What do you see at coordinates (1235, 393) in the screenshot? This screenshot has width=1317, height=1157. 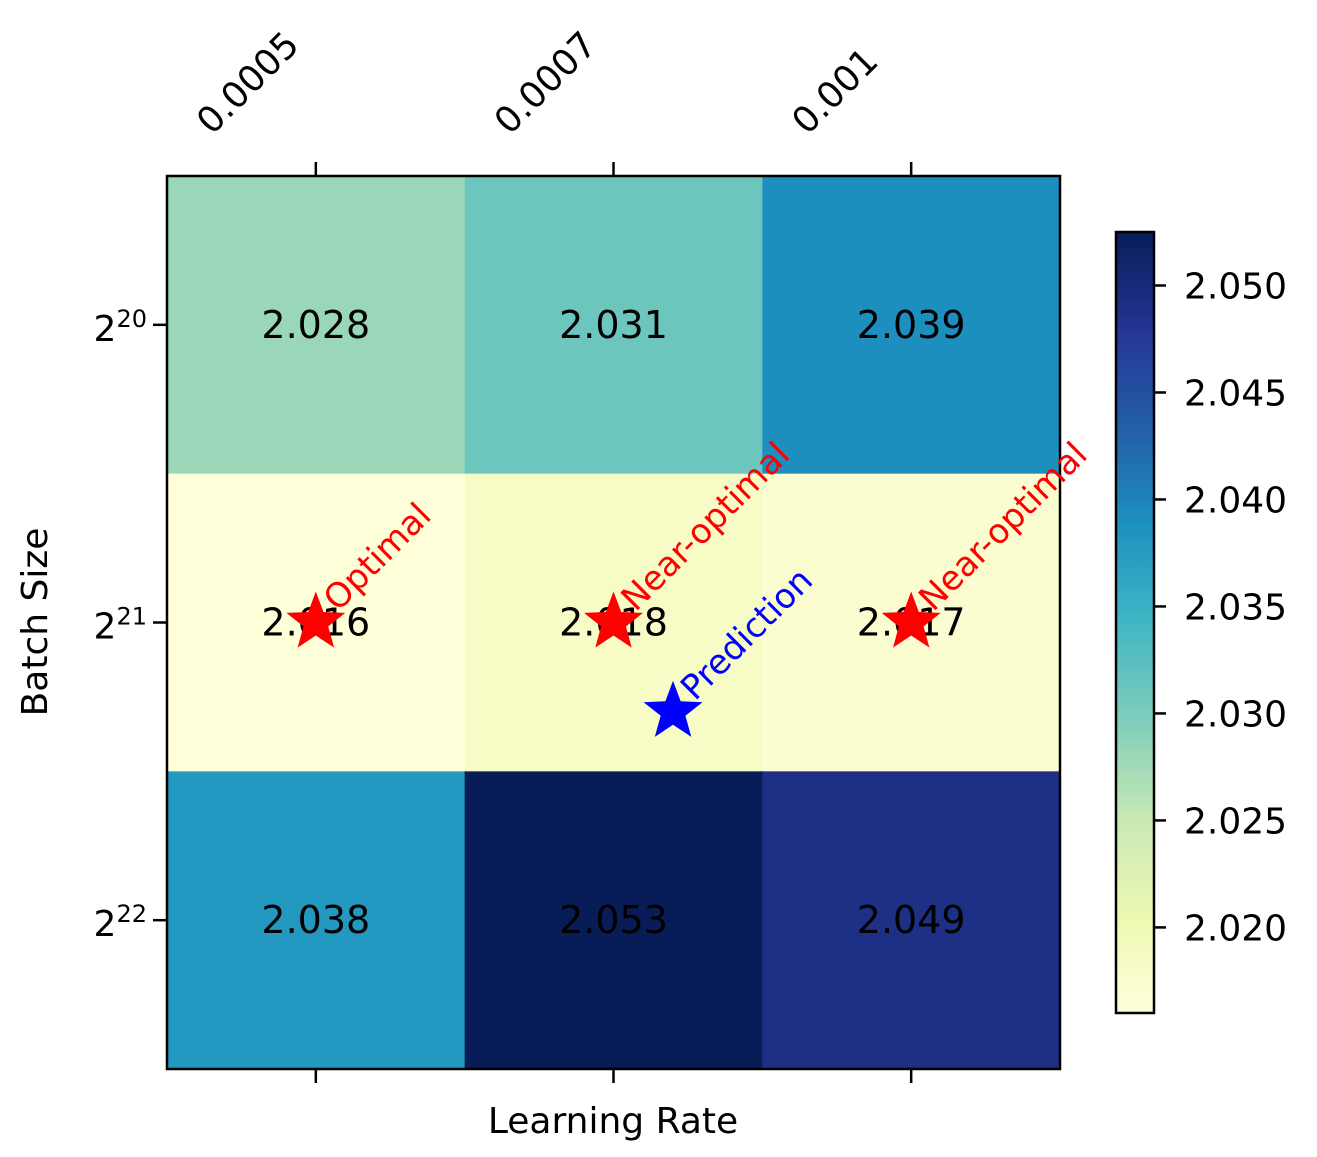 I see `colorbar-tick-label: 2.045` at bounding box center [1235, 393].